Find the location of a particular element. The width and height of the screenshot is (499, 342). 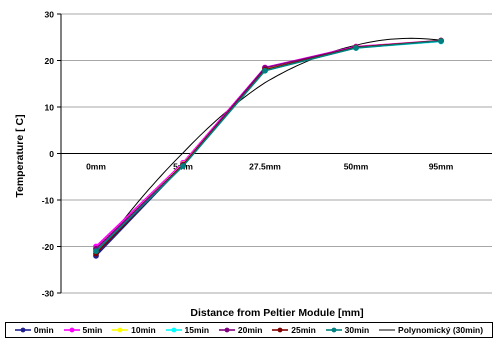

y-tick-label: -30 is located at coordinates (48, 294).